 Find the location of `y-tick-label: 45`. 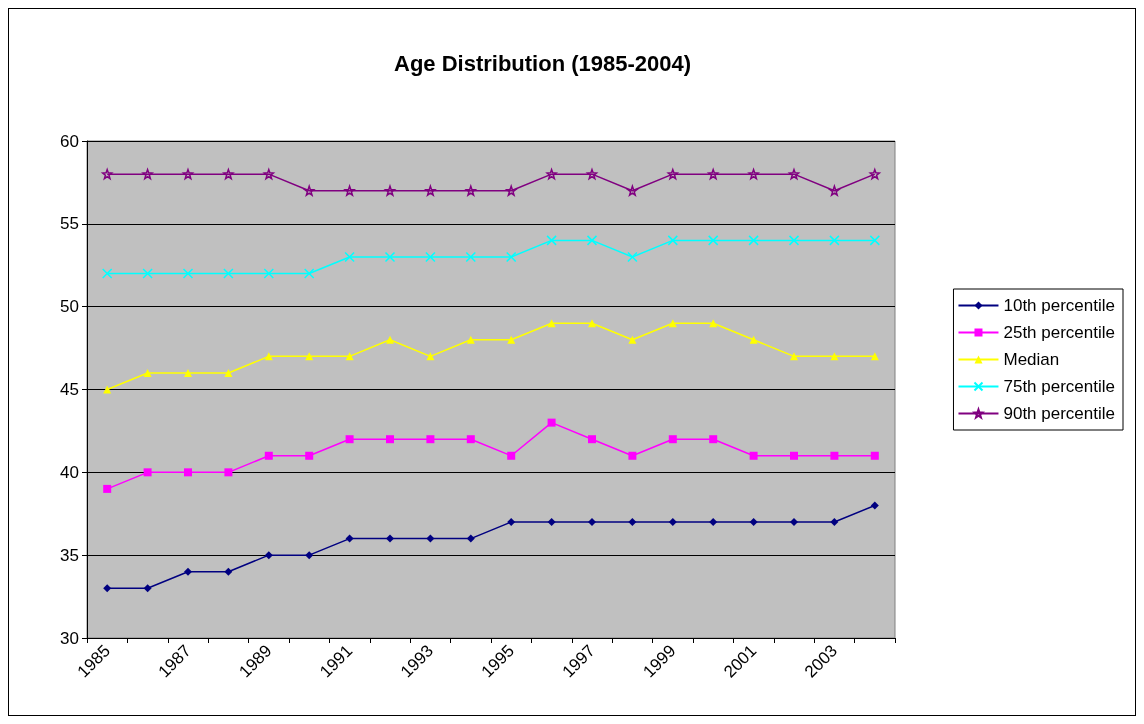

y-tick-label: 45 is located at coordinates (69, 389).